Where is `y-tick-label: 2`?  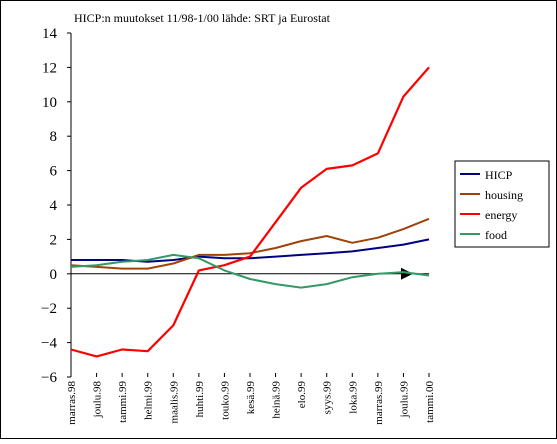
y-tick-label: 2 is located at coordinates (54, 240).